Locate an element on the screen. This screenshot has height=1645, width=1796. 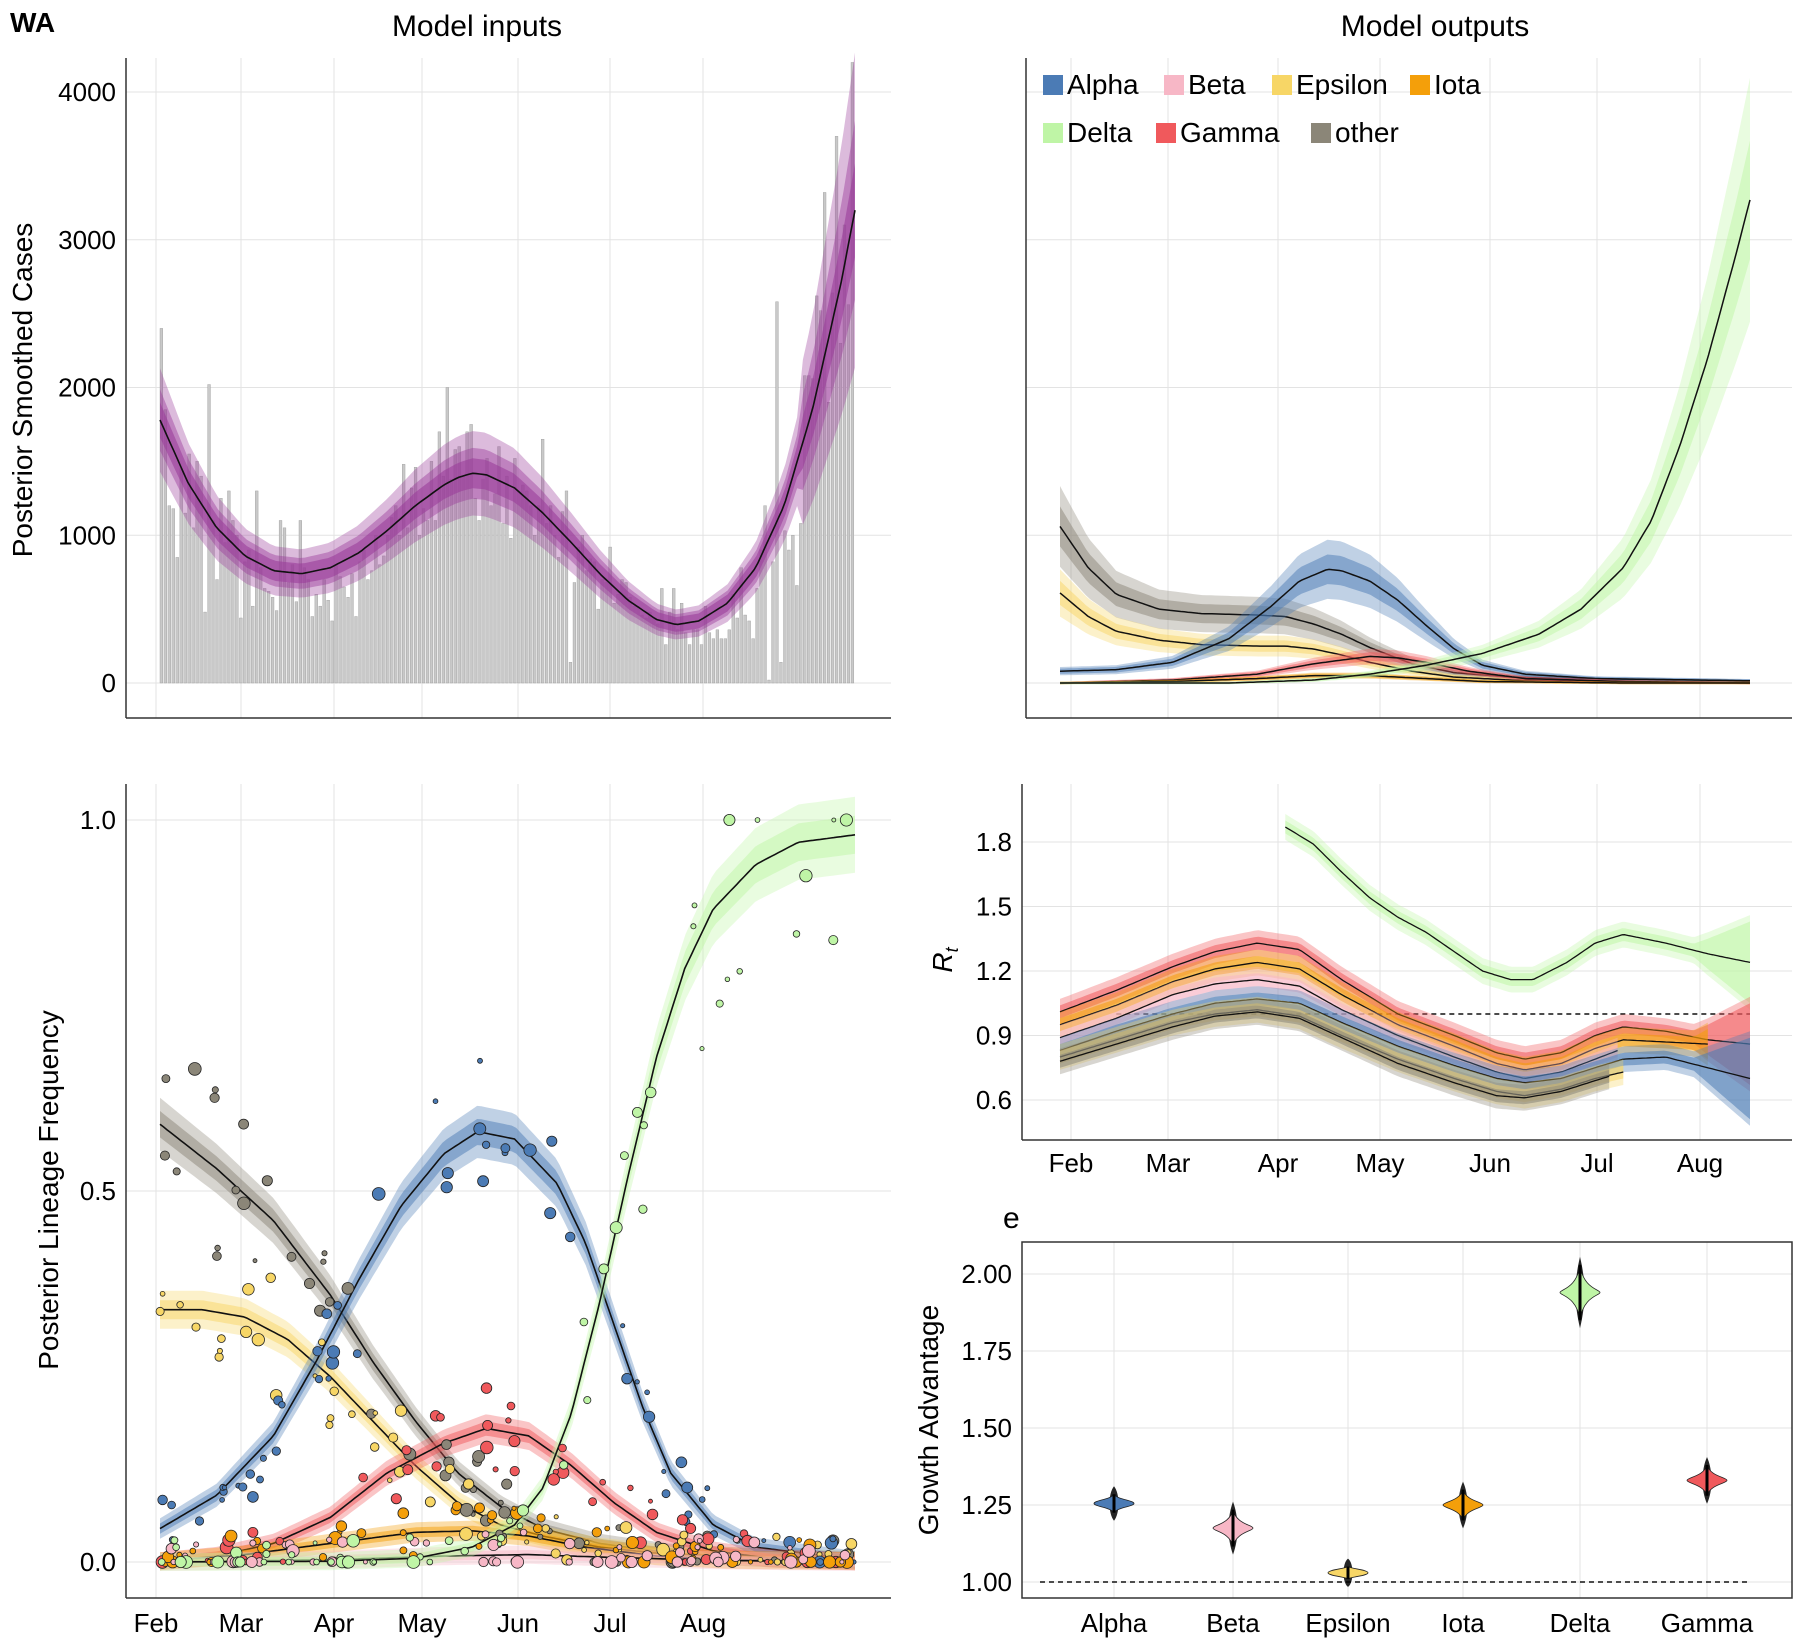
model-inputs-title: Model inputs is located at coordinates (477, 26).